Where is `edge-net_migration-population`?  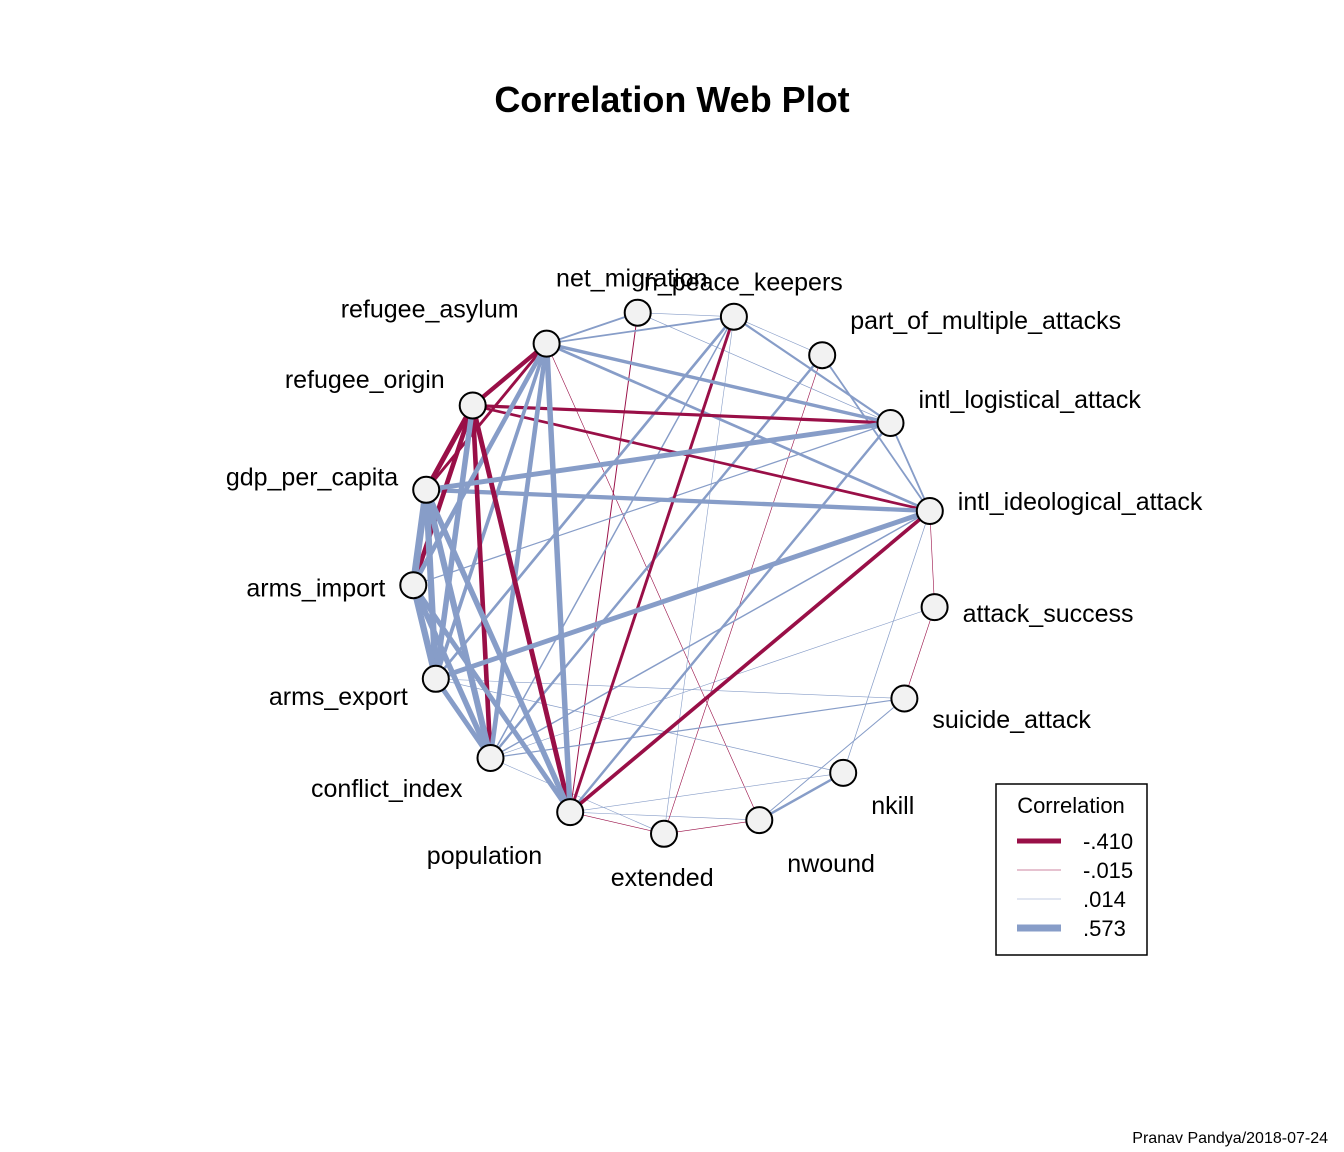 edge-net_migration-population is located at coordinates (604, 562).